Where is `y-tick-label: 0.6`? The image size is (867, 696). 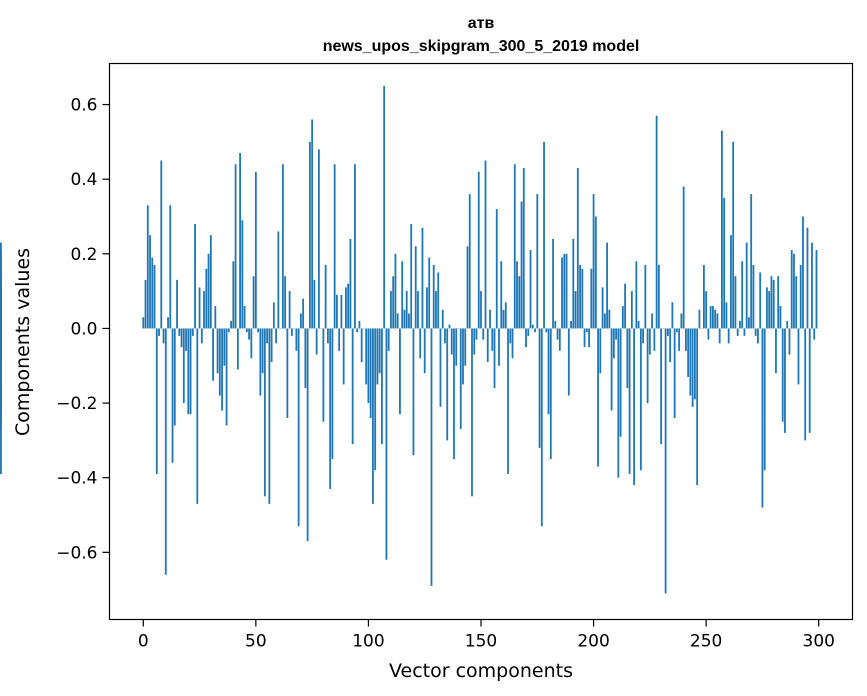 y-tick-label: 0.6 is located at coordinates (83, 106).